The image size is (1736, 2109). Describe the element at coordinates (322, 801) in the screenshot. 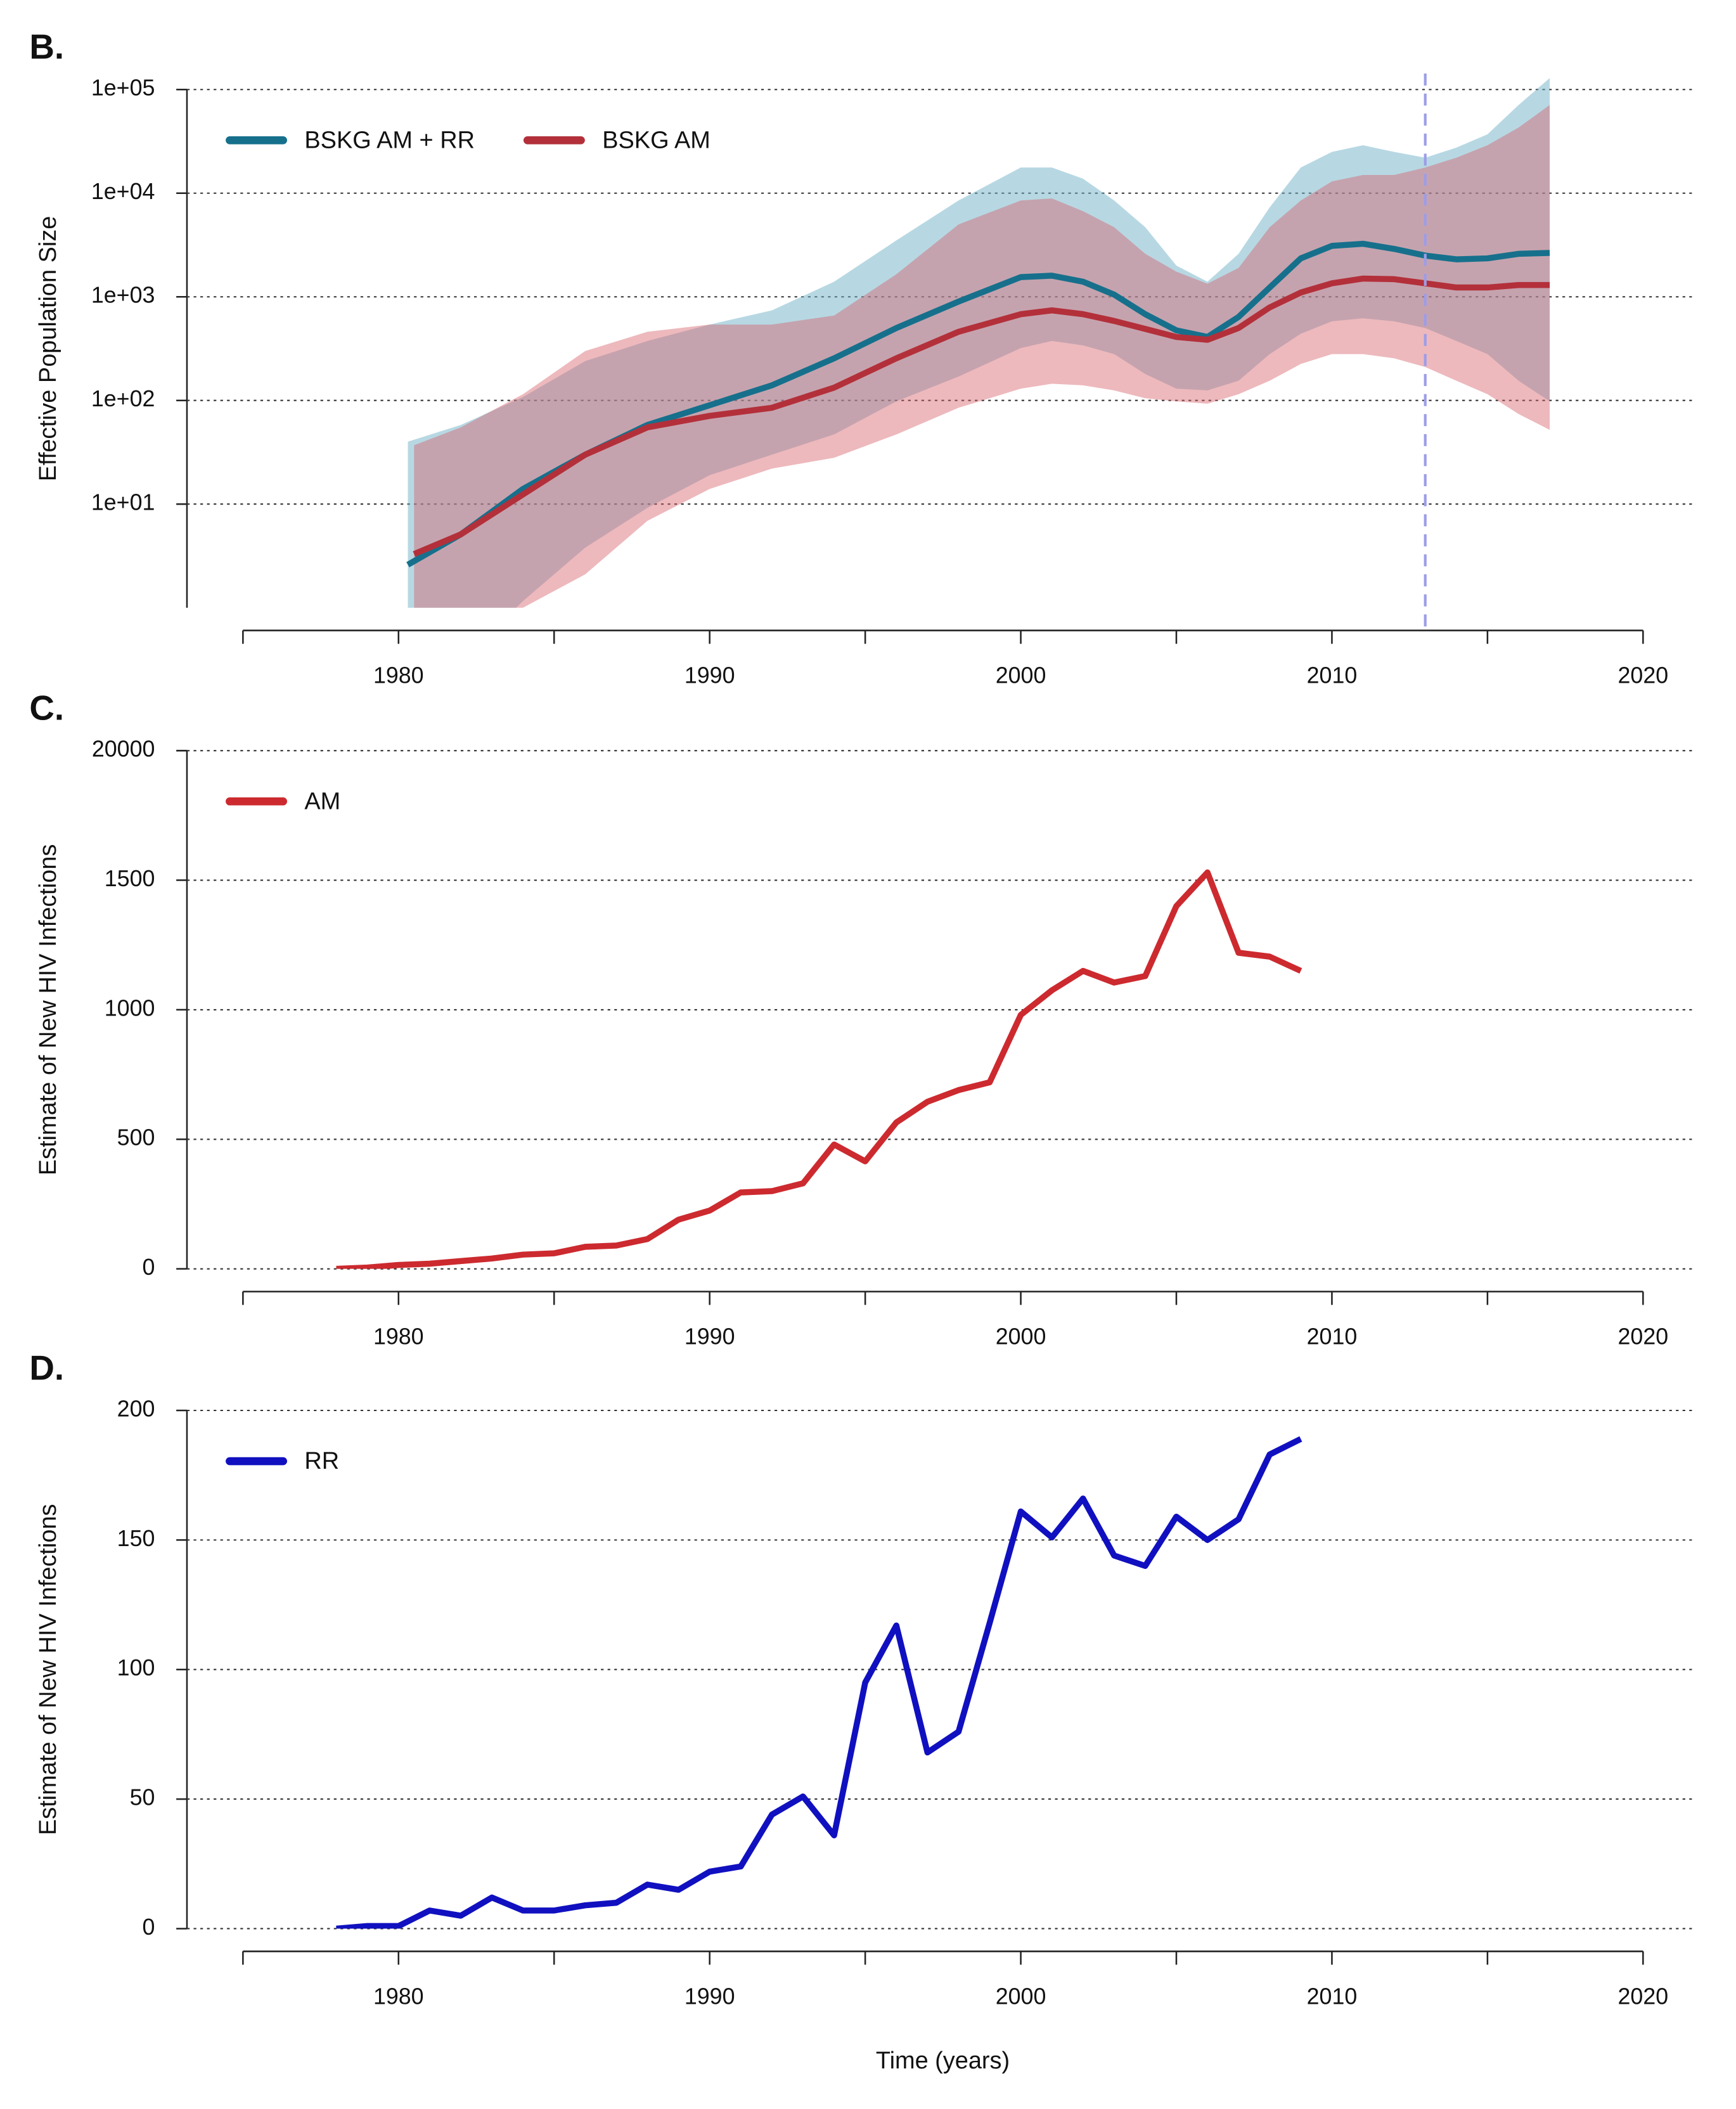

I see `legend-label: AM` at that location.